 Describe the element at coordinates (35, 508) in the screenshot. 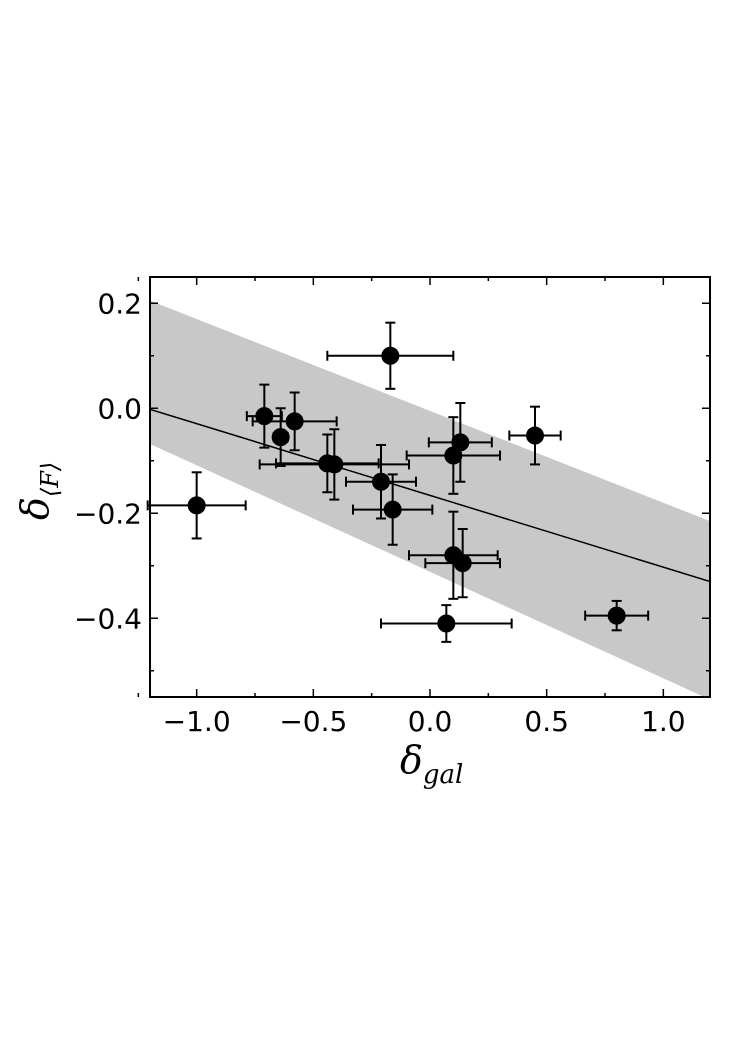

I see `y-axis-label-symbol: δ` at that location.